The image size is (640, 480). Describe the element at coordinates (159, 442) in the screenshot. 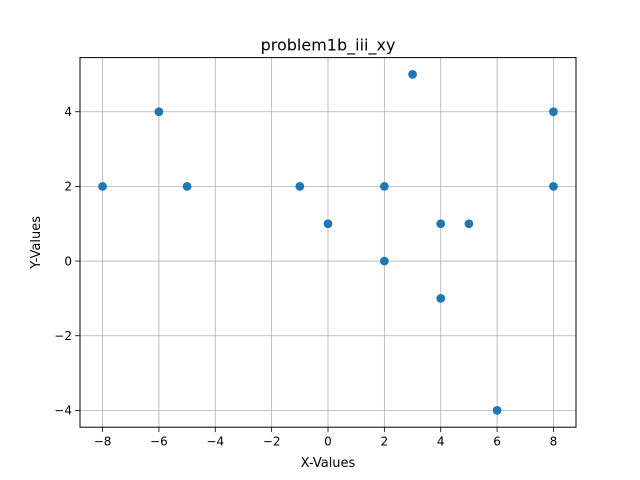

I see `x-tick-label: −6` at that location.